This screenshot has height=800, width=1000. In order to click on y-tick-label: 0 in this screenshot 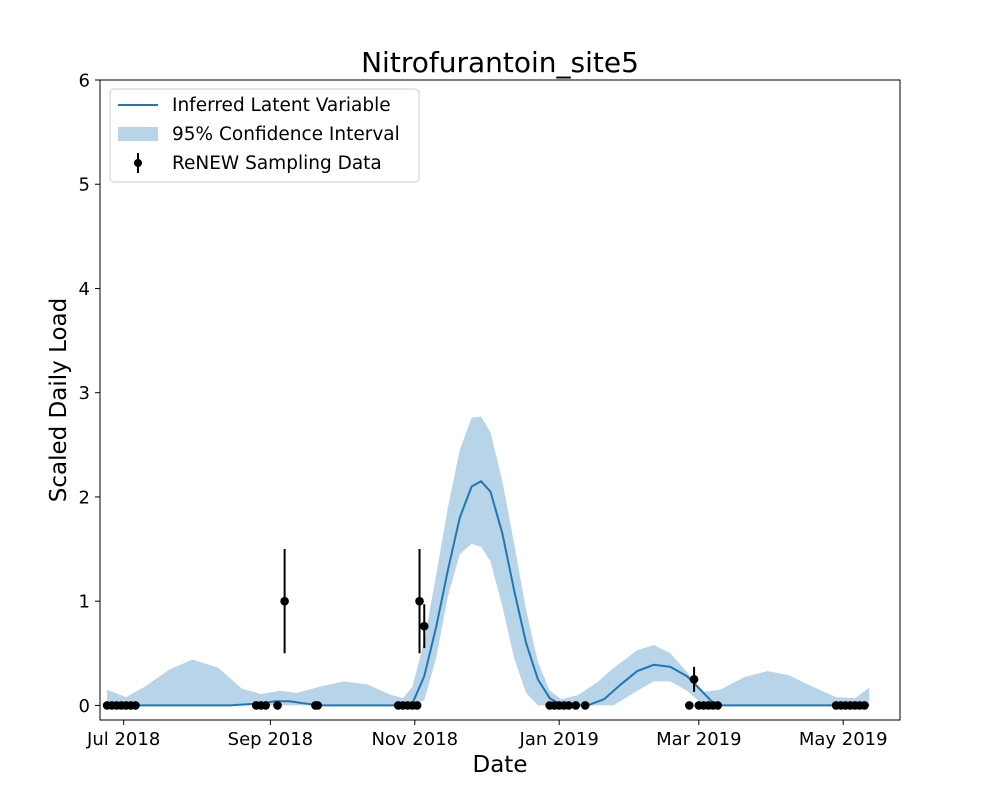, I will do `click(84, 706)`.